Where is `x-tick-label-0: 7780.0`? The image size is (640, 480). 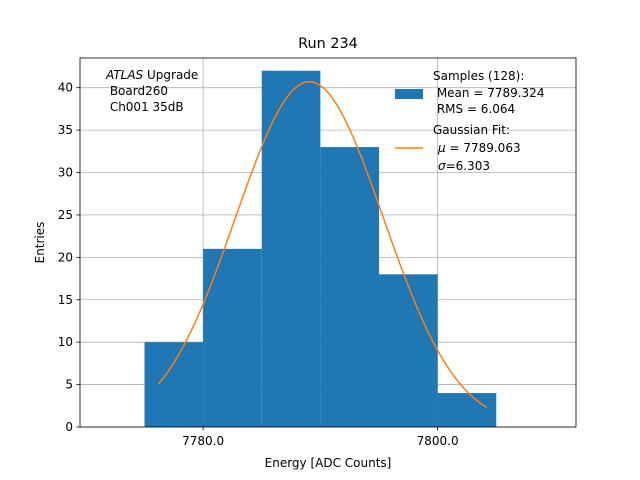 x-tick-label-0: 7780.0 is located at coordinates (203, 441).